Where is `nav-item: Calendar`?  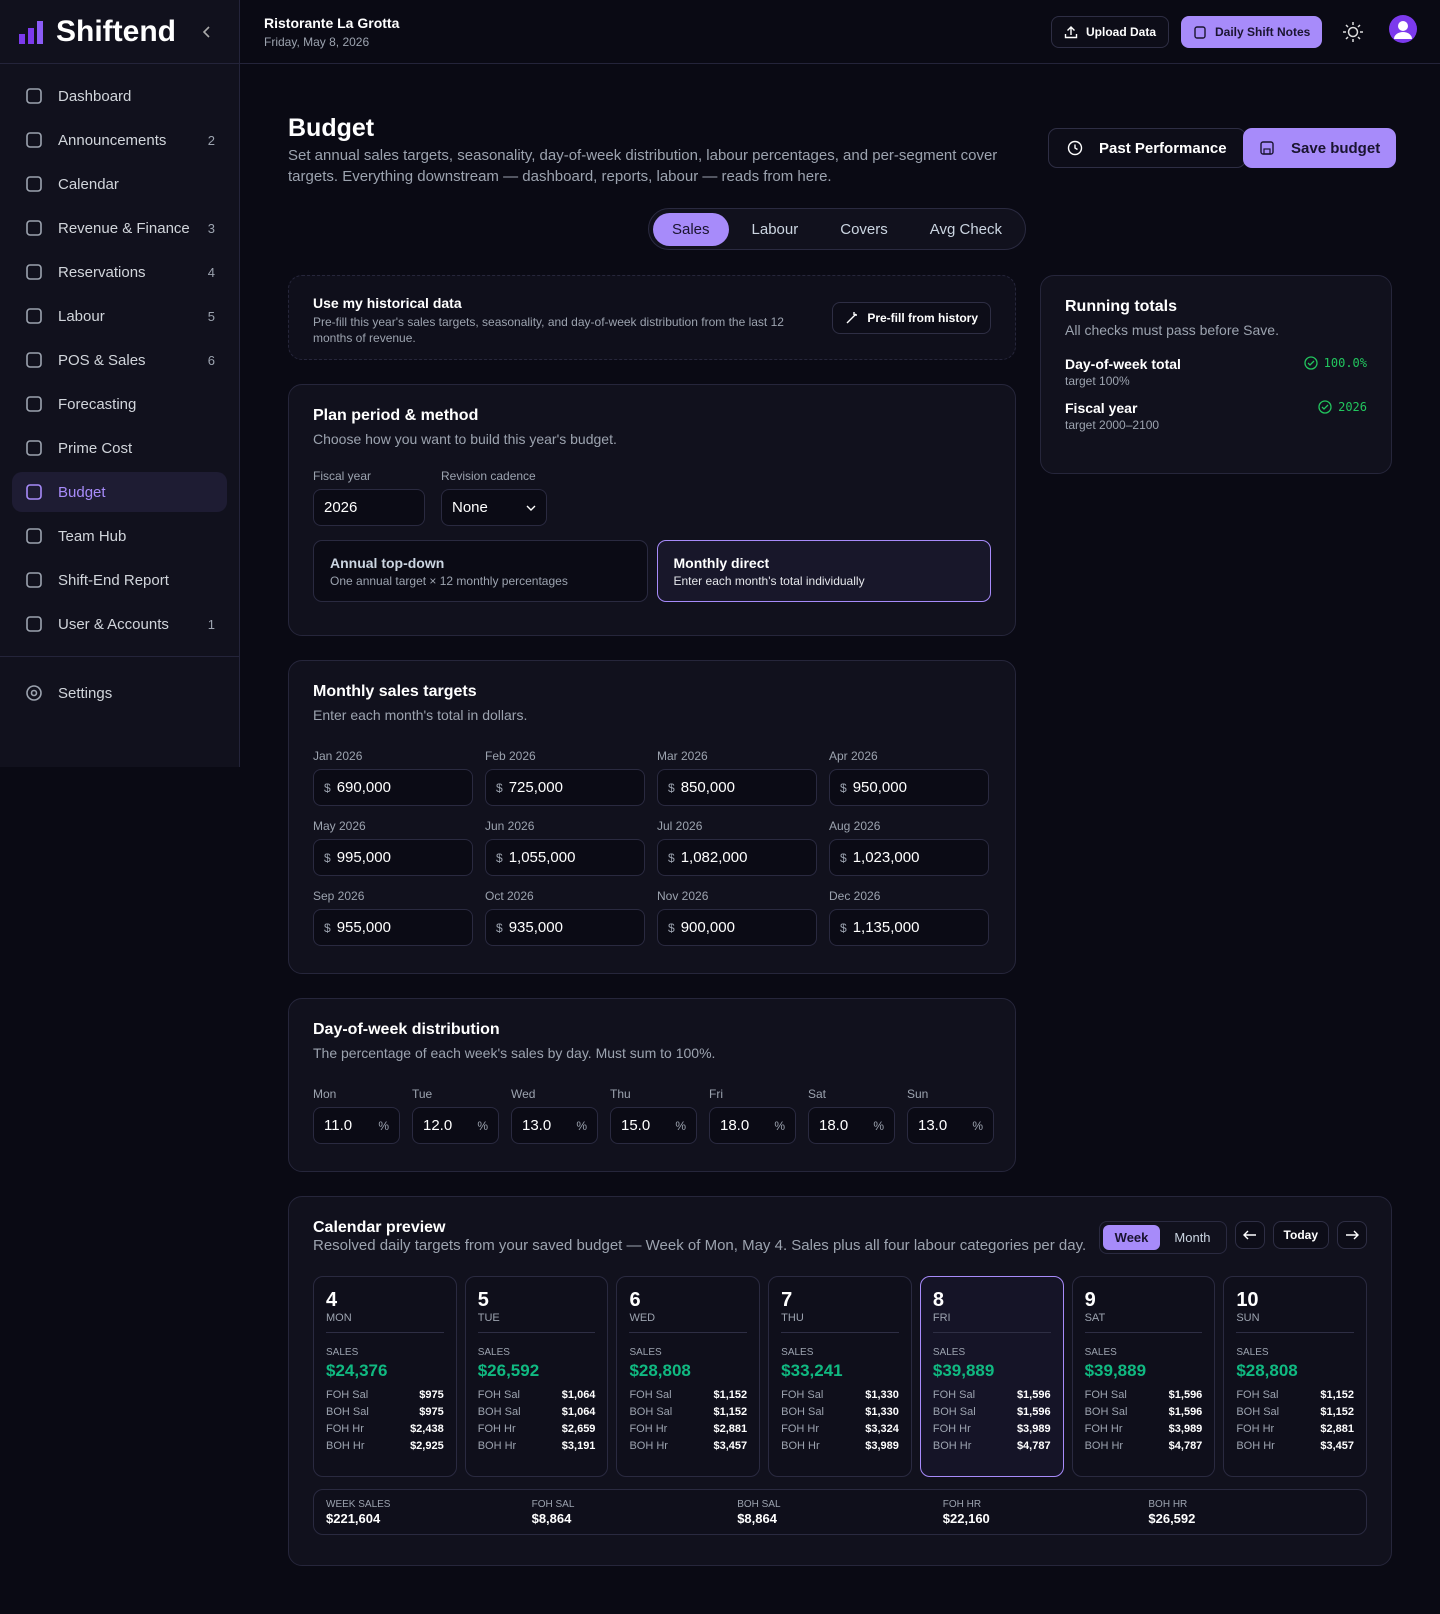 nav-item: Calendar is located at coordinates (119, 184).